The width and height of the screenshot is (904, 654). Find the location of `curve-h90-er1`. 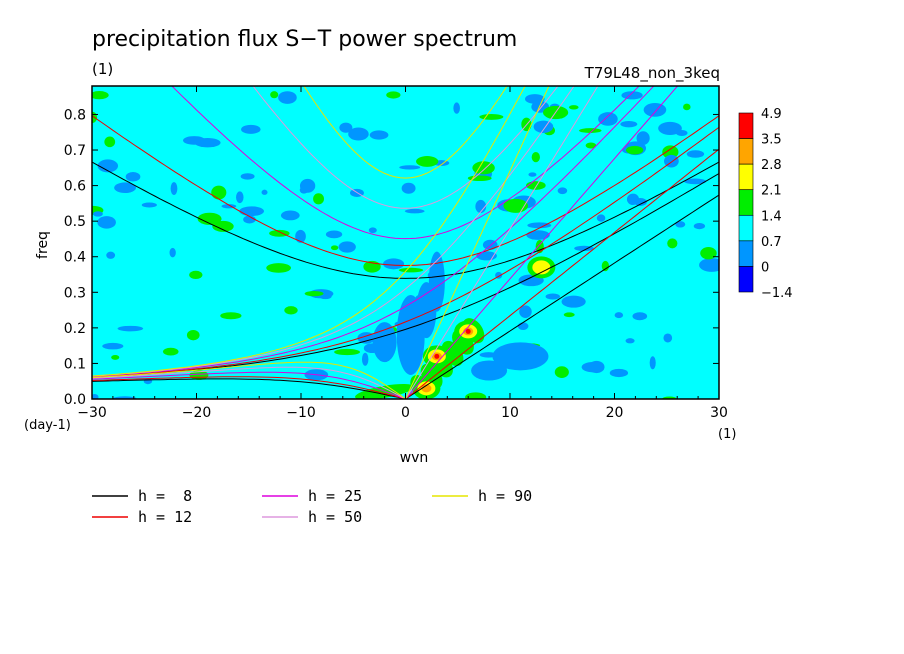

curve-h90-er1 is located at coordinates (249, 380).